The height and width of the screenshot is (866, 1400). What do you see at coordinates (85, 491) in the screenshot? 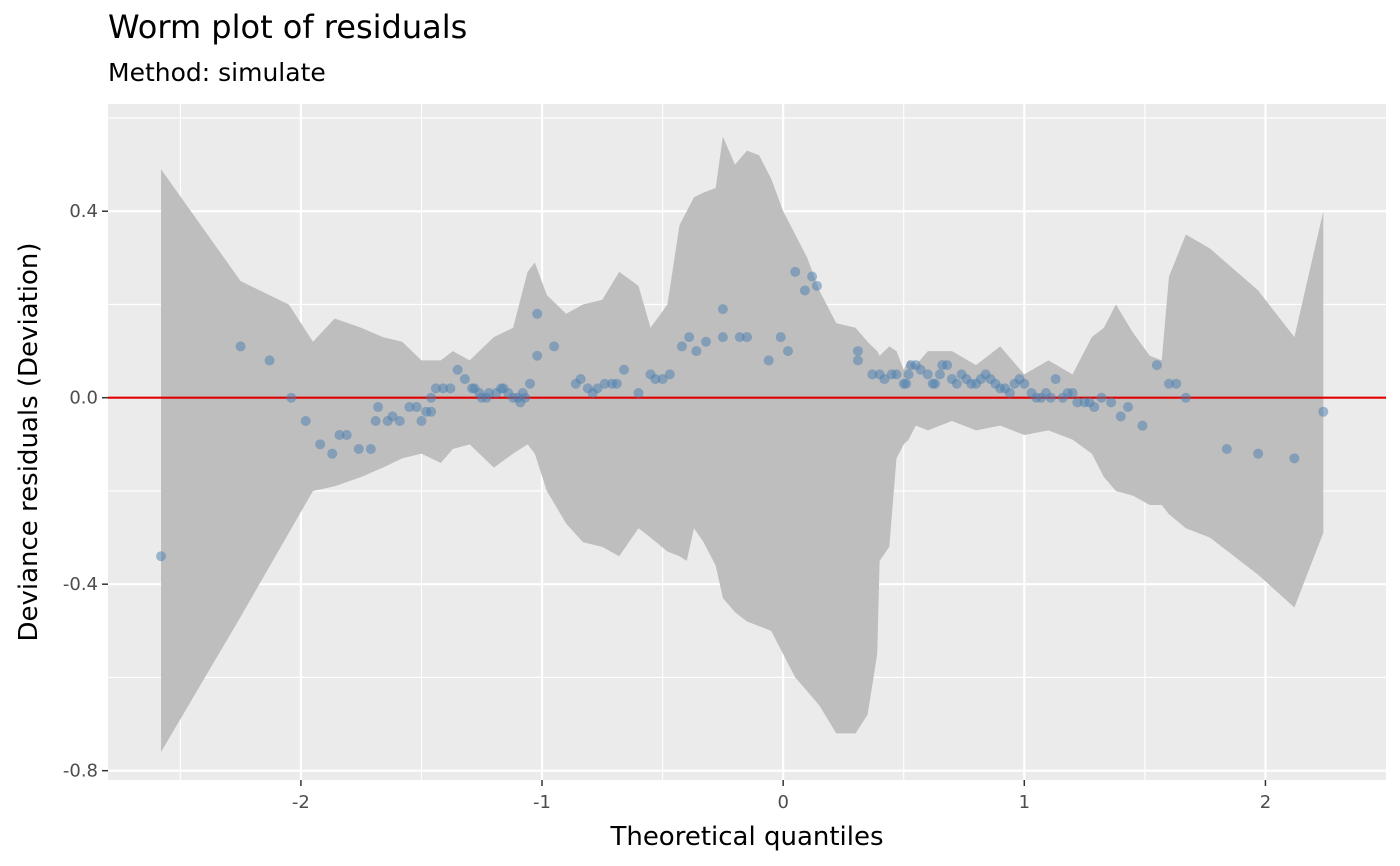
I see `y-axis-ticks: -0.8 -0.4 0.0 0.4` at bounding box center [85, 491].